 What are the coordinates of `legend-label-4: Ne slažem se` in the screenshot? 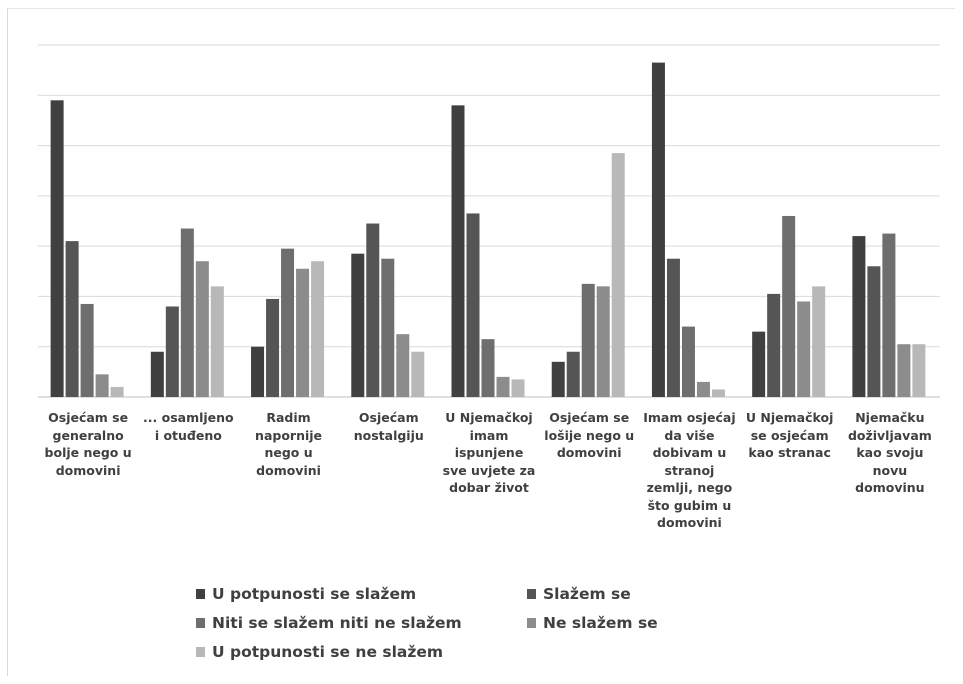 It's located at (600, 623).